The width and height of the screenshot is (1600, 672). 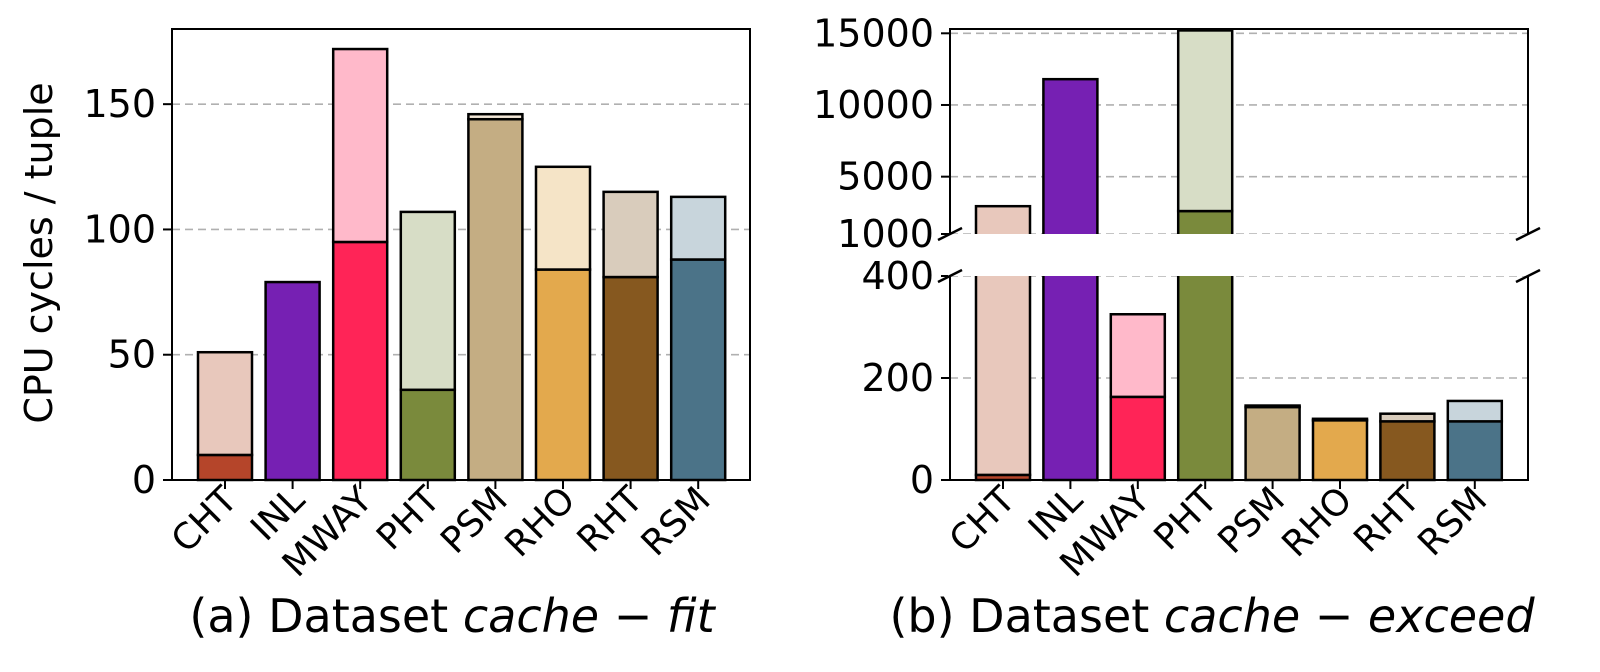 What do you see at coordinates (885, 177) in the screenshot?
I see `b-upper-y-tick-label-5000: 5000` at bounding box center [885, 177].